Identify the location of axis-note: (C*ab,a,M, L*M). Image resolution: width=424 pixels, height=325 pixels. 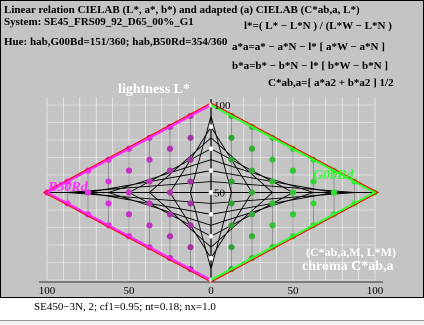
(351, 252).